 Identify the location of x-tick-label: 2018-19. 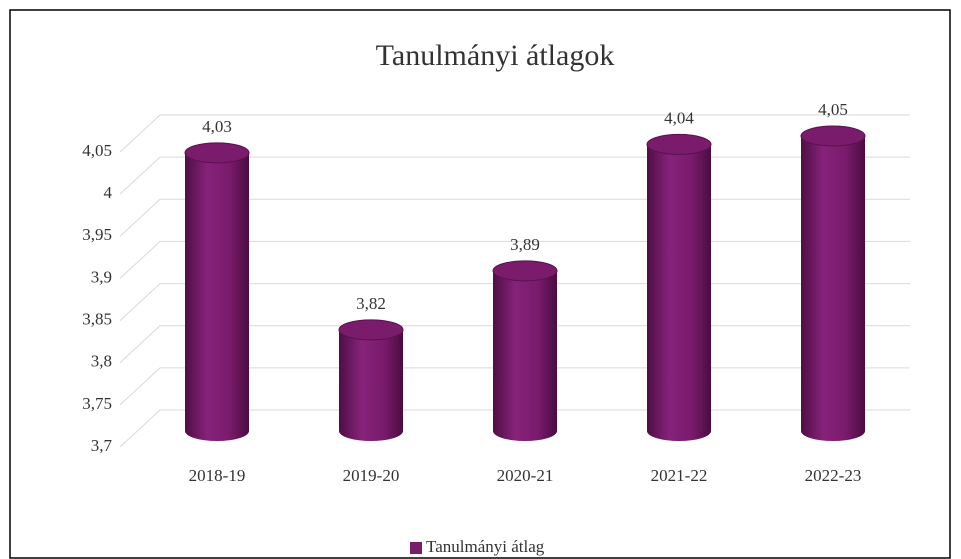
(217, 475).